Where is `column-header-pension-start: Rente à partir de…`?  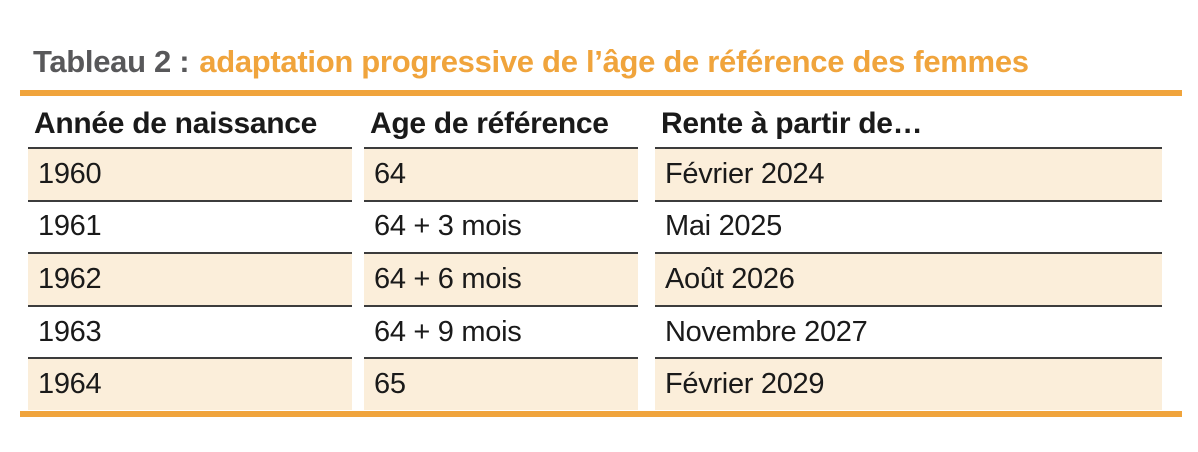
column-header-pension-start: Rente à partir de… is located at coordinates (792, 123).